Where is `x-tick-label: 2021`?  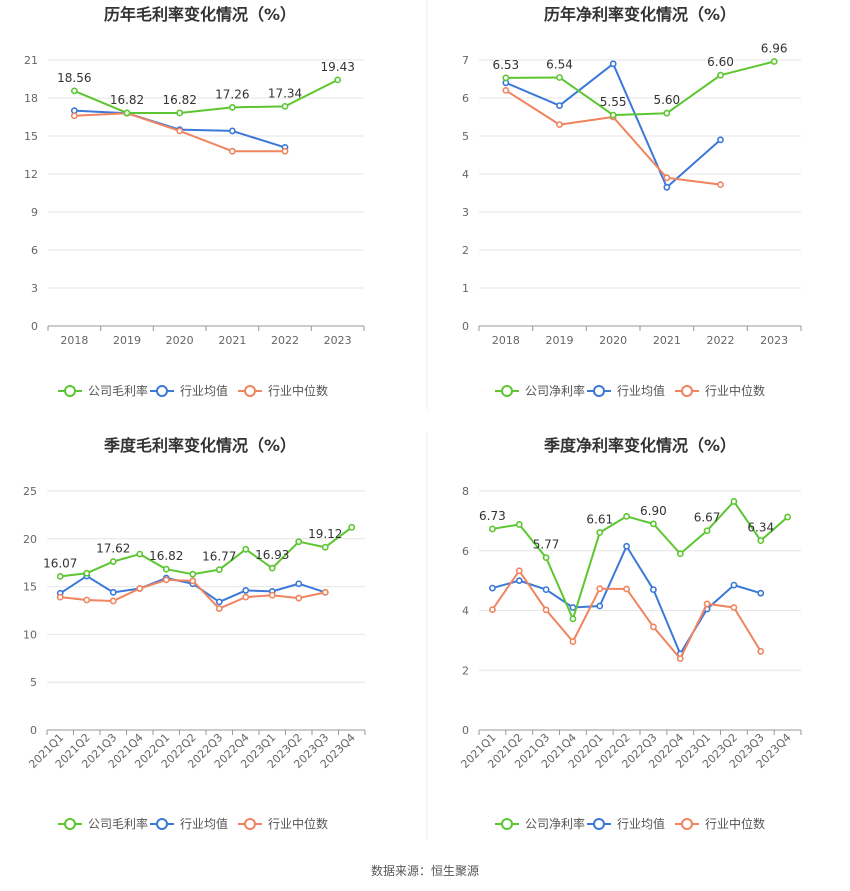
x-tick-label: 2021 is located at coordinates (667, 340).